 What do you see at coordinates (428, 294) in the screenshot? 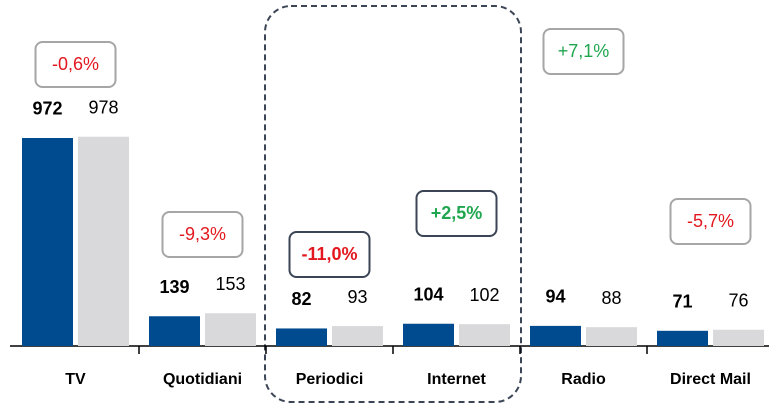
I see `value-label: 104` at bounding box center [428, 294].